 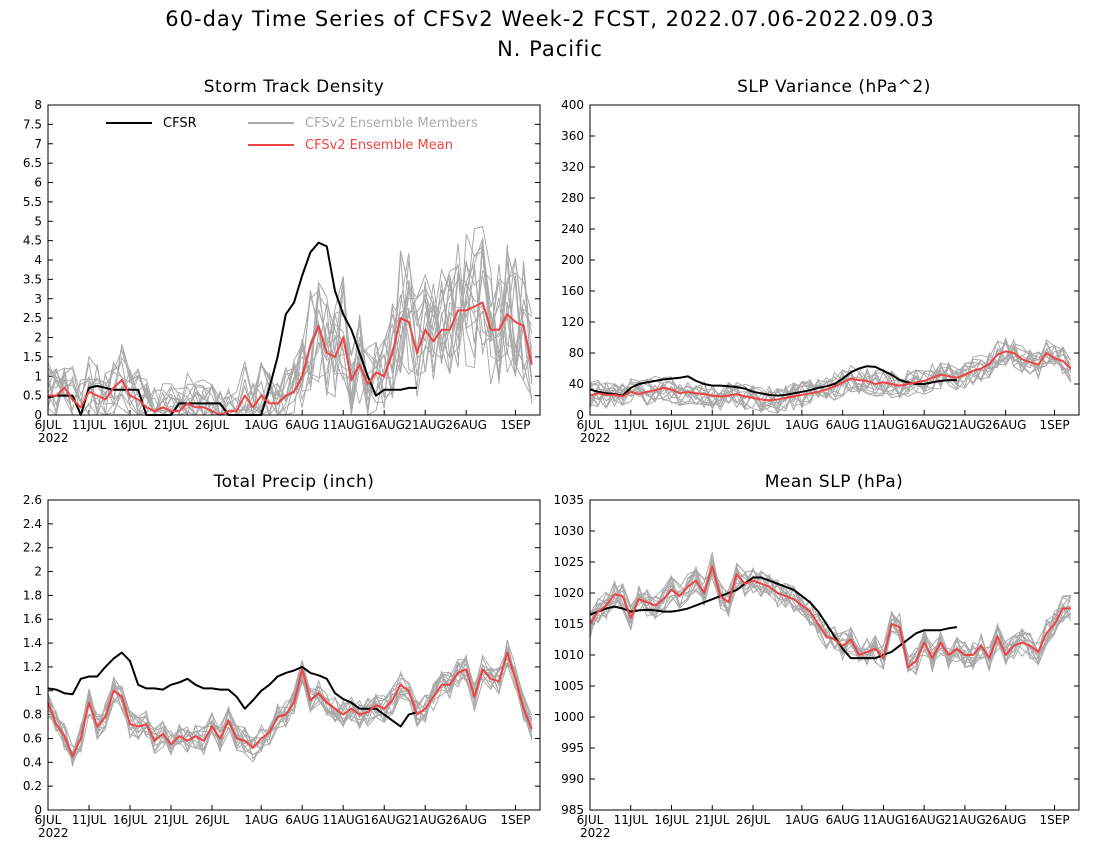 I want to click on y-tick-label: 280, so click(x=572, y=198).